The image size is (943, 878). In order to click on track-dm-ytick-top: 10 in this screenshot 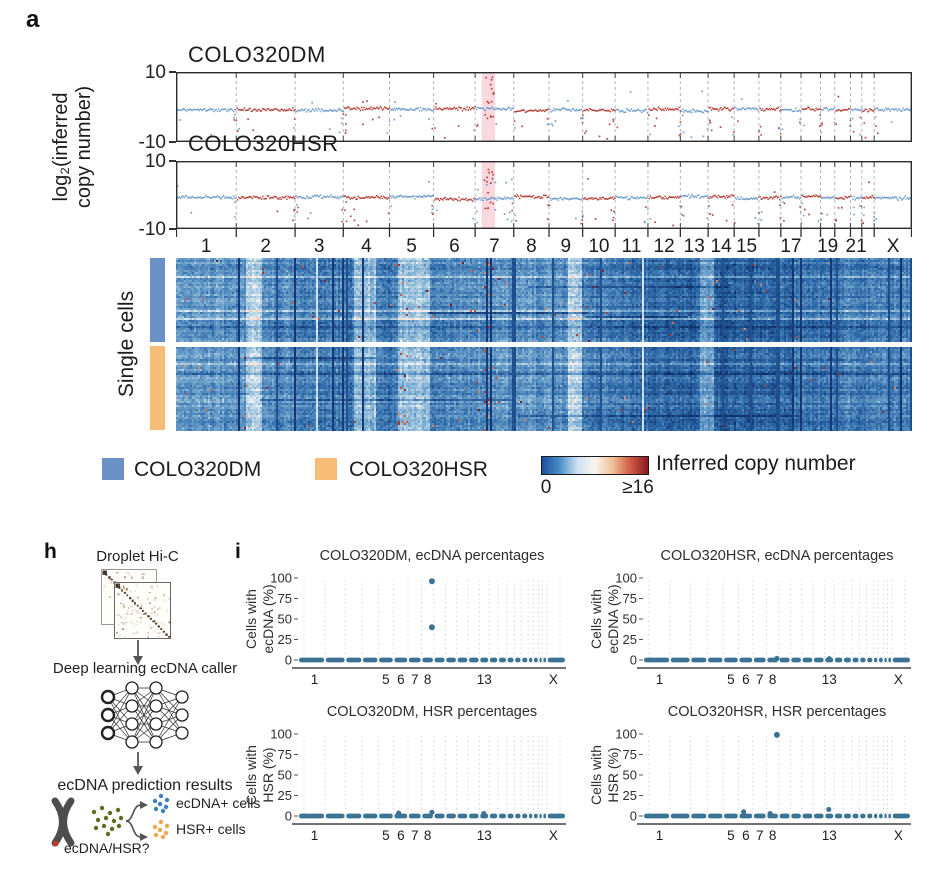, I will do `click(155, 72)`.